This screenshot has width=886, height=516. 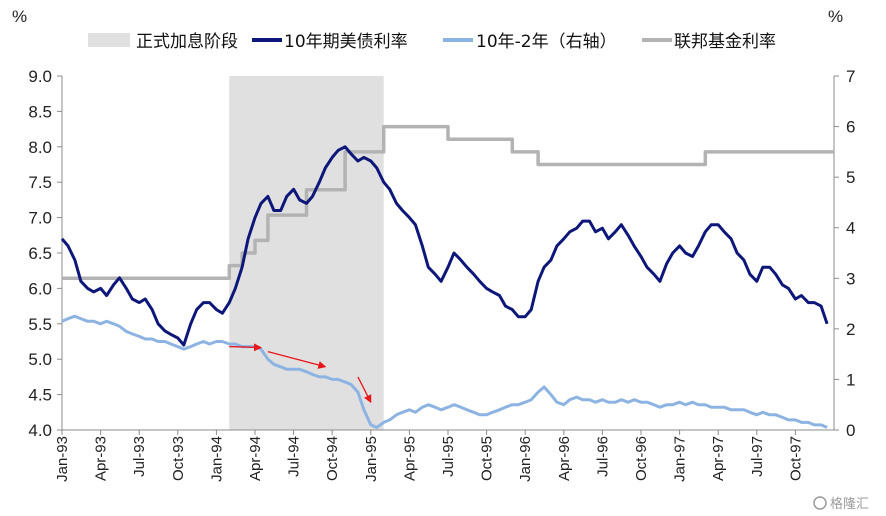 What do you see at coordinates (850, 177) in the screenshot?
I see `right-tick-label: 5` at bounding box center [850, 177].